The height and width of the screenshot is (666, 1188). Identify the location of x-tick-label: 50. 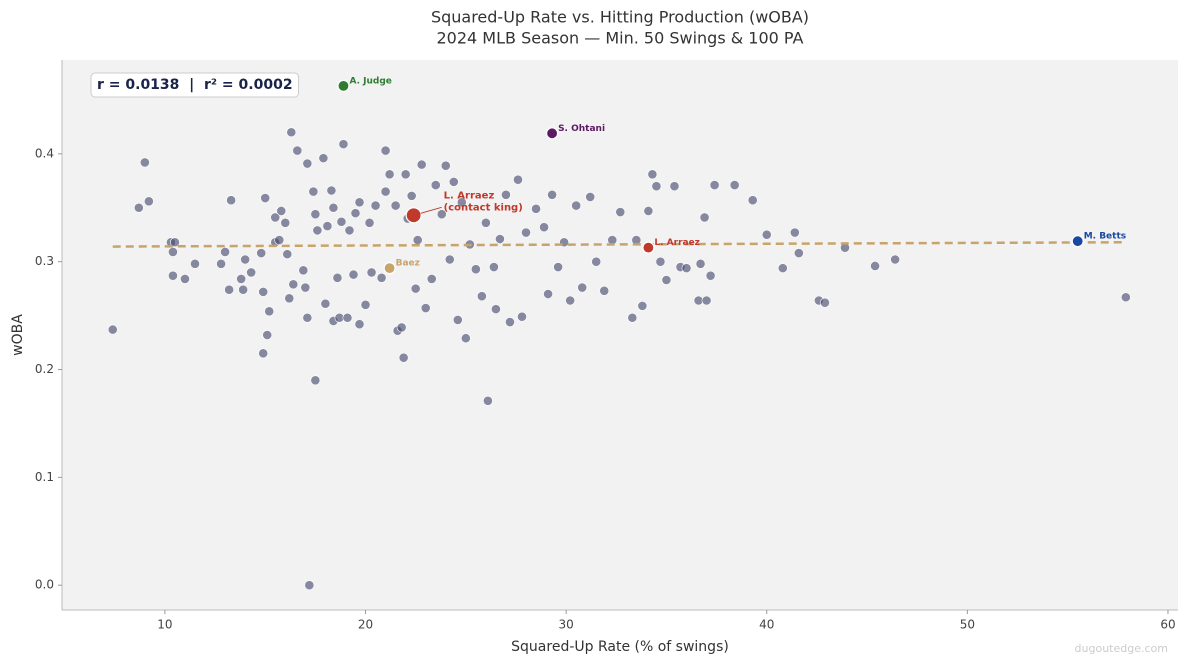
(967, 625).